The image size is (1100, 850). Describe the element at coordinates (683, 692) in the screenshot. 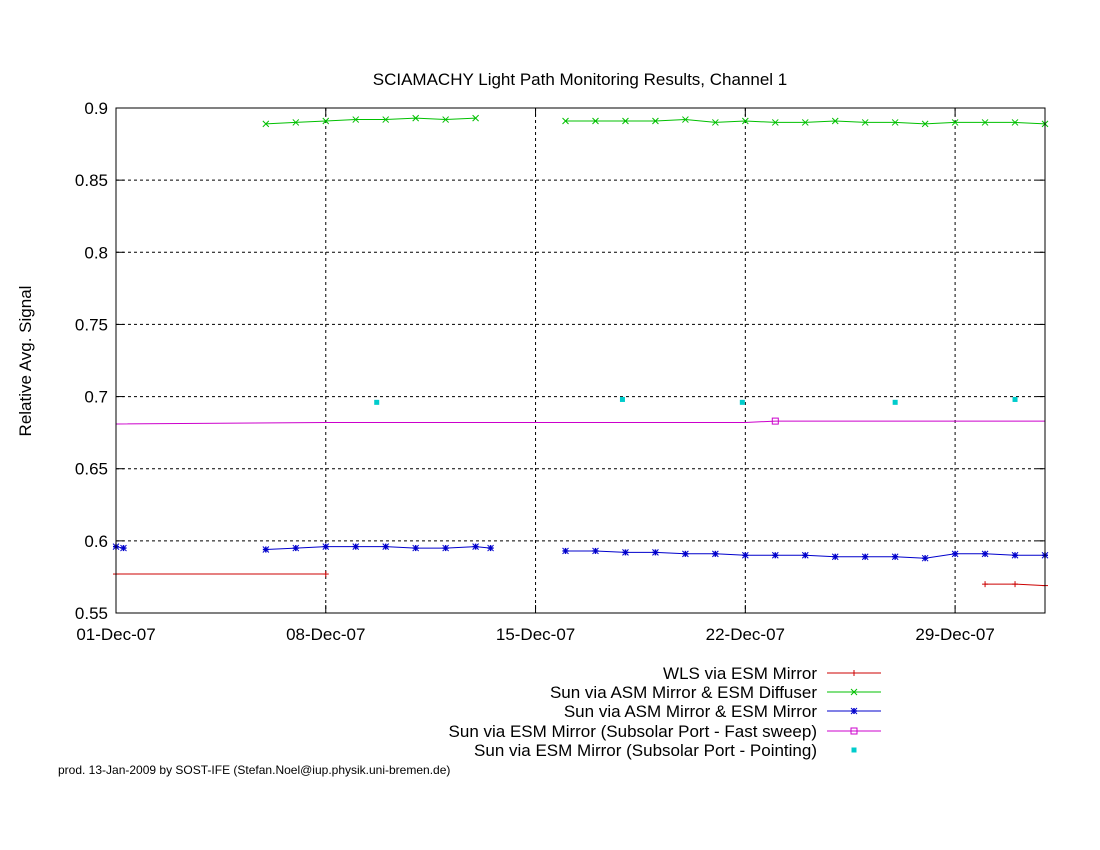

I see `legend-label: Sun via ASM Mirror & ESM Diffuser` at that location.